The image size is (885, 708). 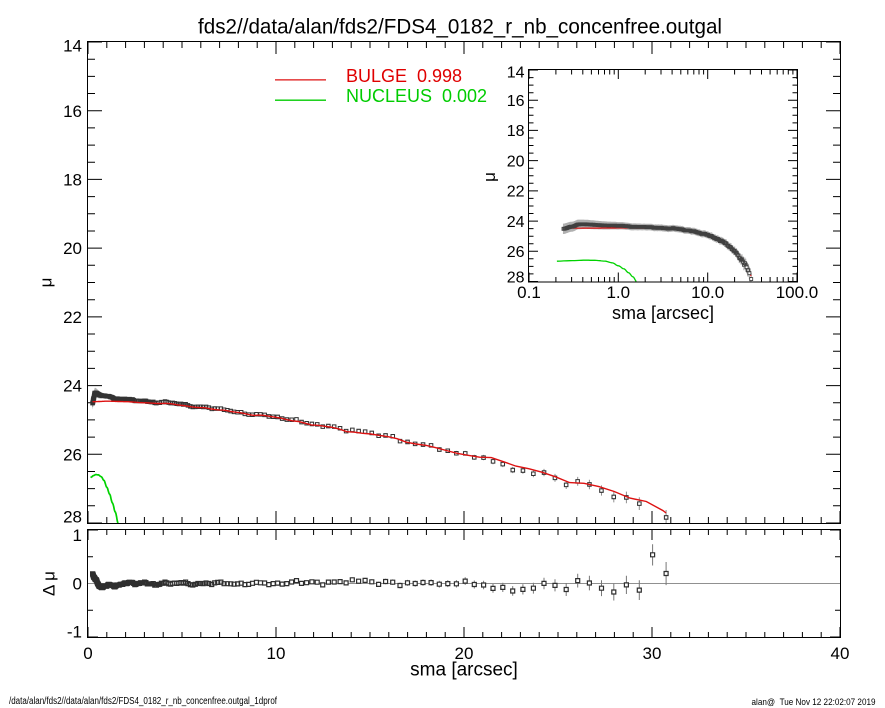 I want to click on svg-text: -1, so click(x=74, y=632).